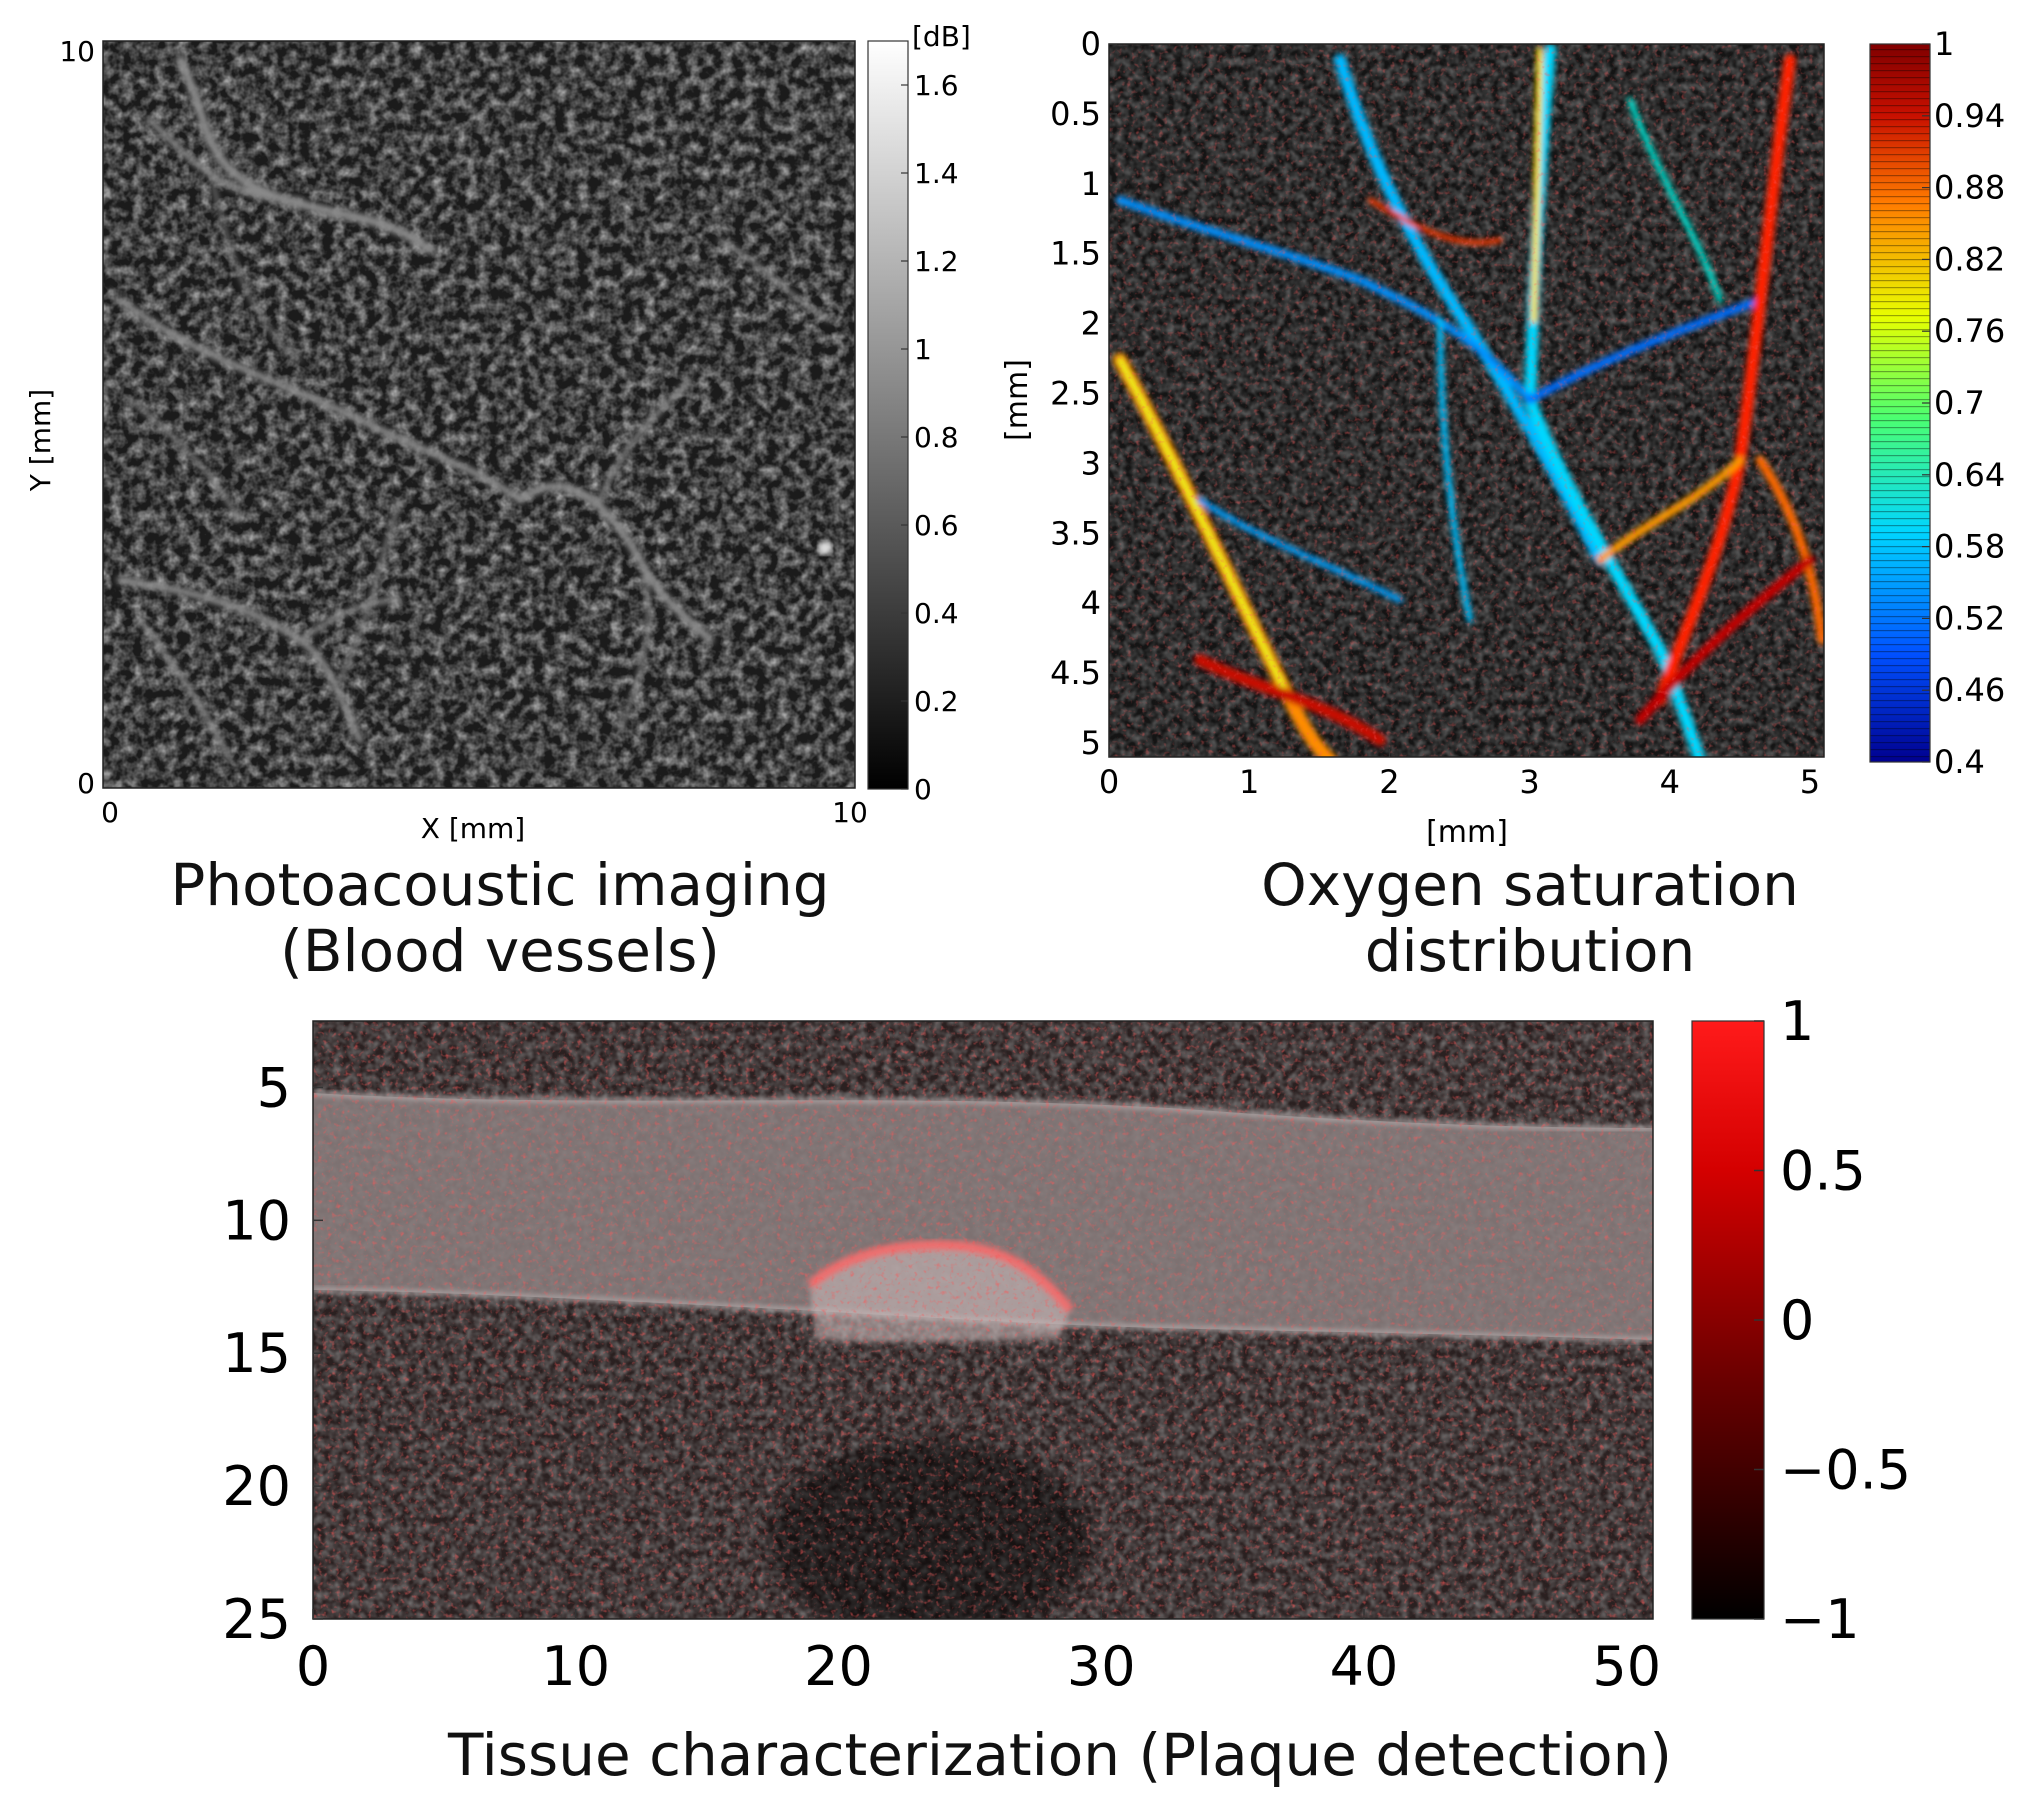 This screenshot has width=2021, height=1815. What do you see at coordinates (473, 828) in the screenshot?
I see `x-axis-label: X [mm]` at bounding box center [473, 828].